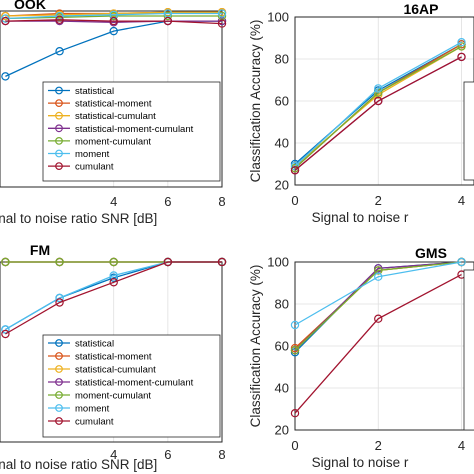  I want to click on legend-label: moment, so click(92, 409).